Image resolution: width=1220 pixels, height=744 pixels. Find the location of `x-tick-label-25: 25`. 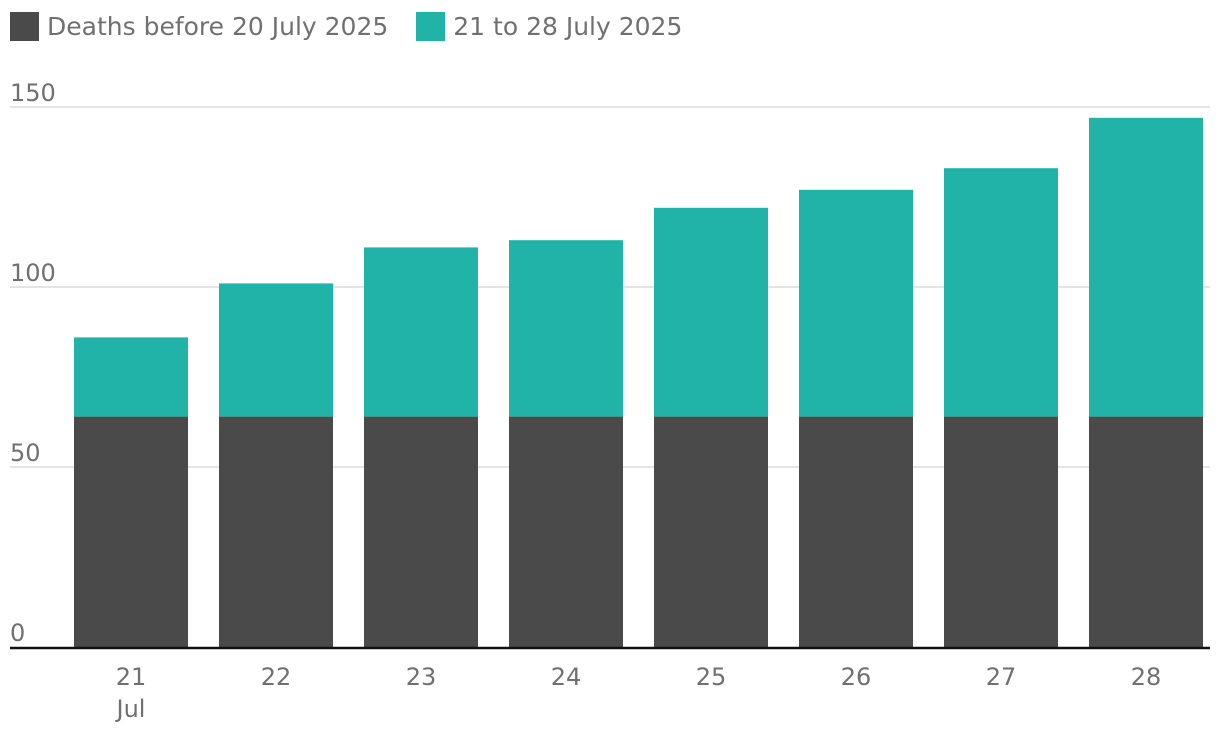

x-tick-label-25: 25 is located at coordinates (711, 677).